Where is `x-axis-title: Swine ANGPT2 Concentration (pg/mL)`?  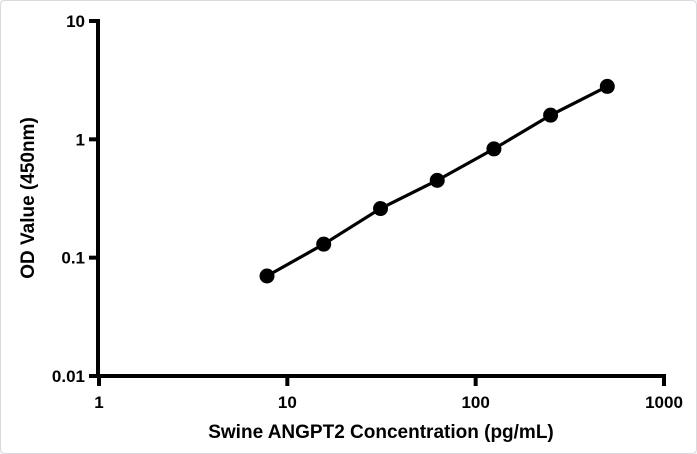 x-axis-title: Swine ANGPT2 Concentration (pg/mL) is located at coordinates (381, 432).